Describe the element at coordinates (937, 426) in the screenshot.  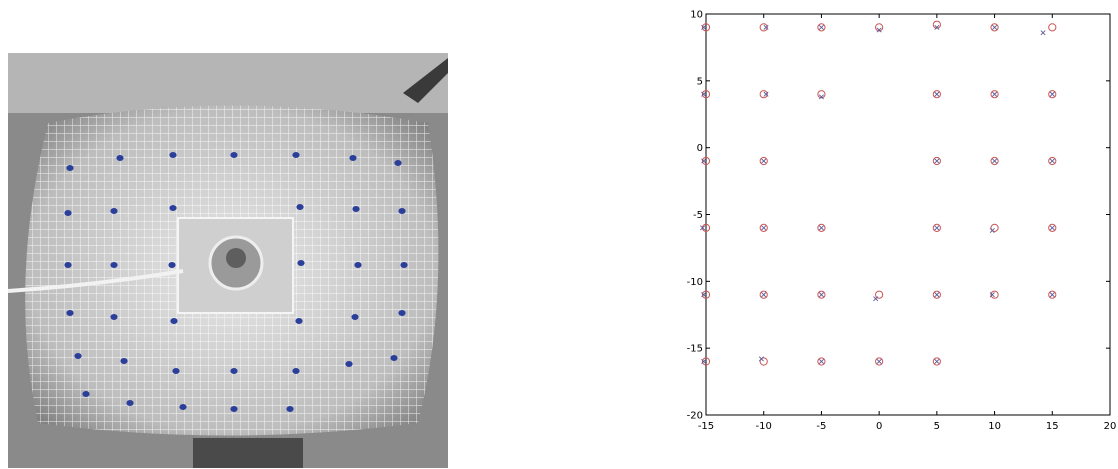
I see `x-tick-label: 5` at that location.